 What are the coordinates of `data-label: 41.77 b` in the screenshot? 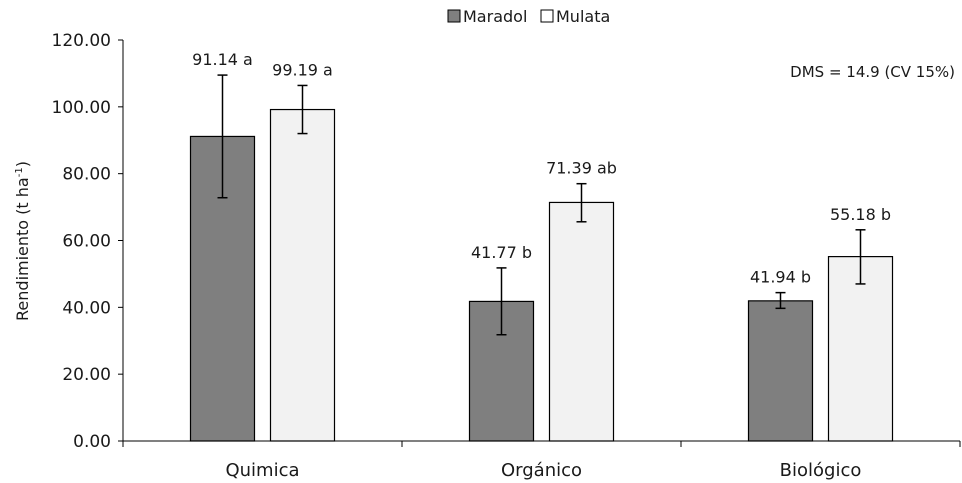 It's located at (501, 252).